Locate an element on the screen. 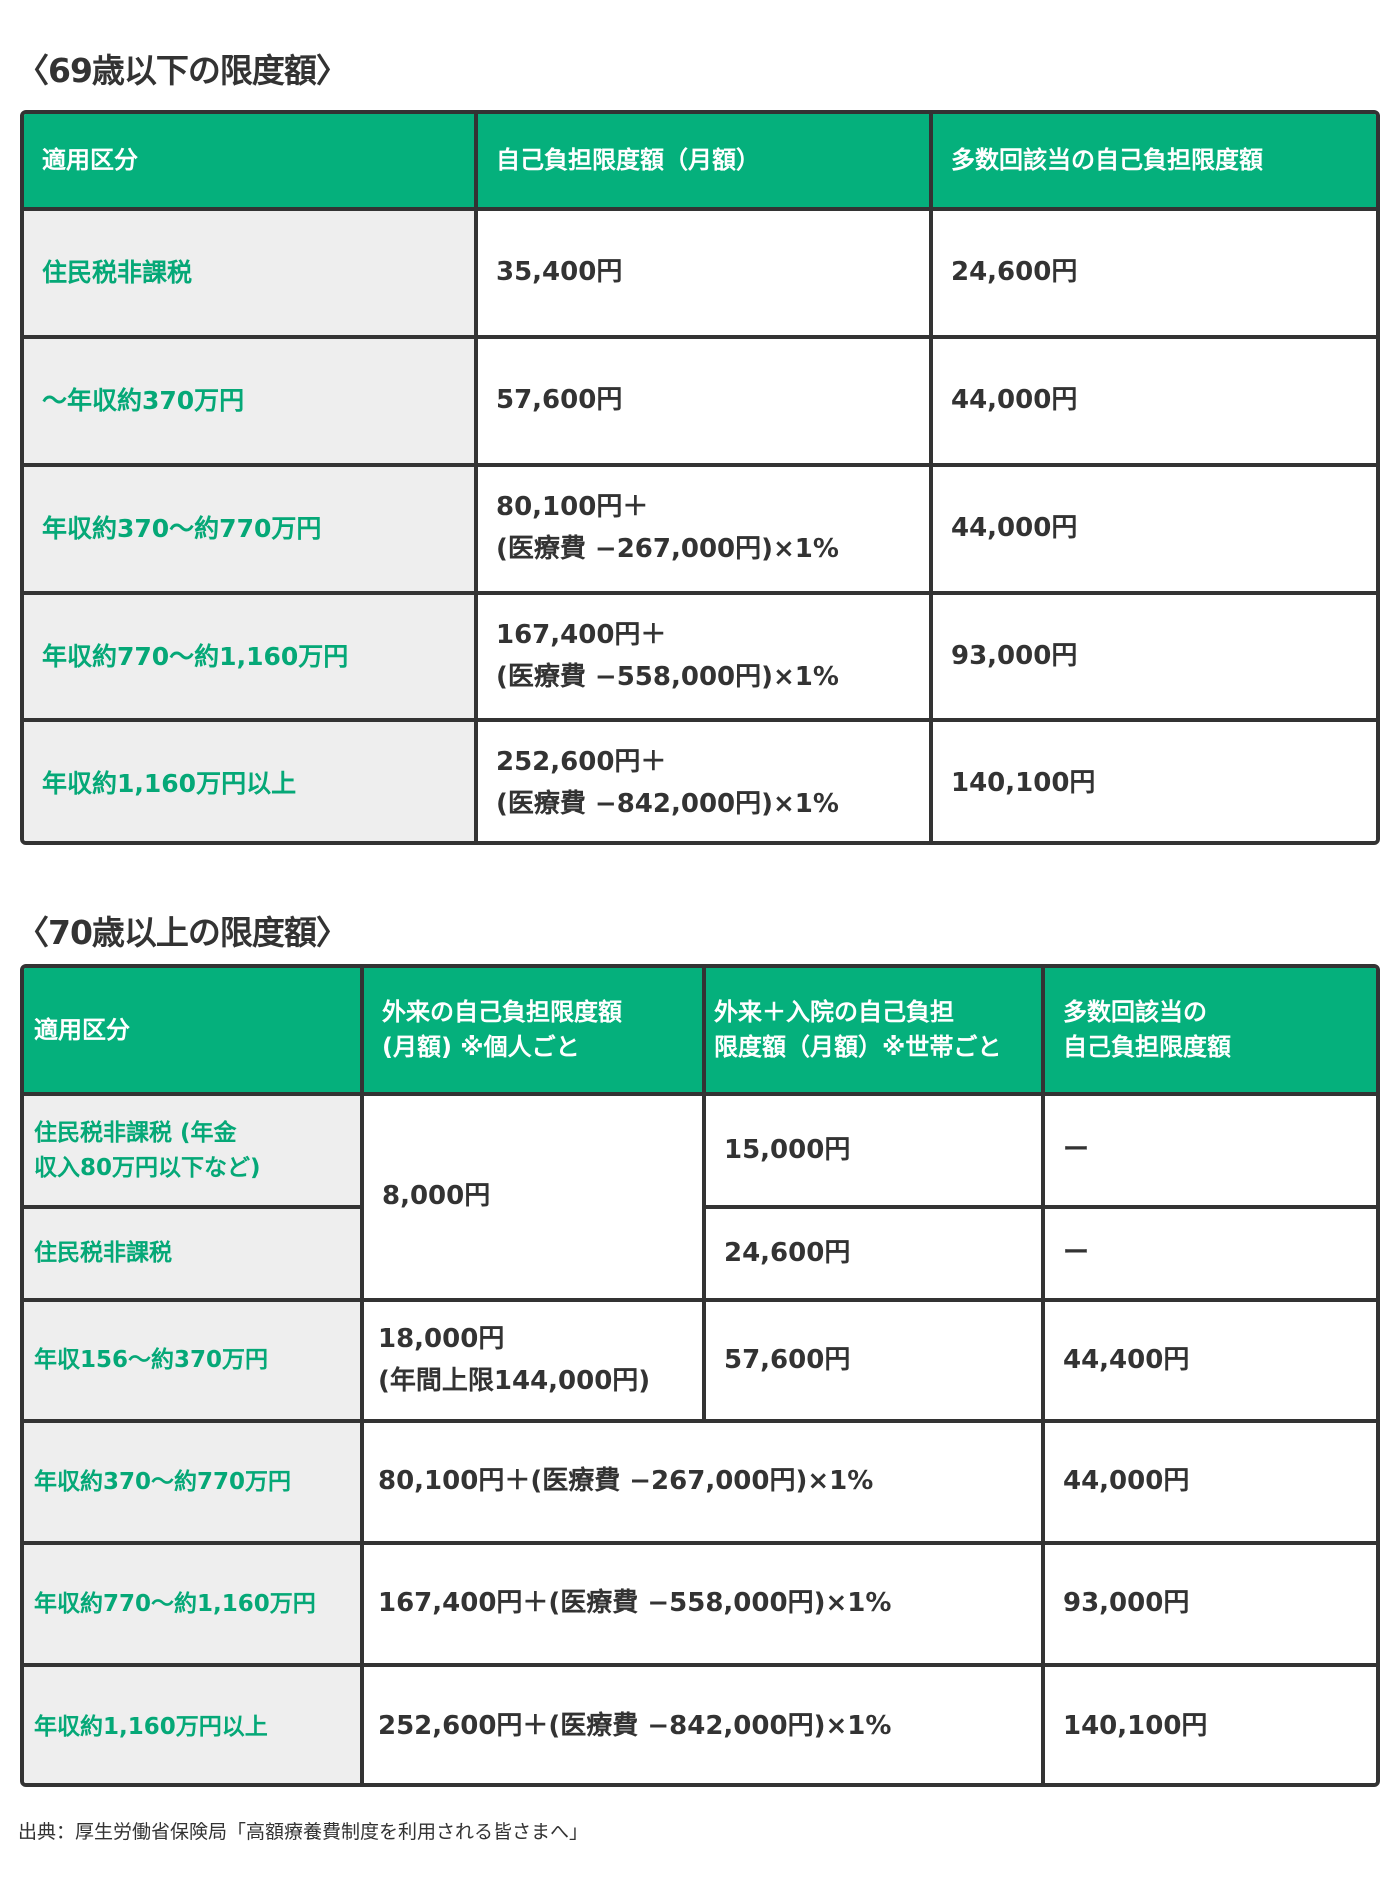  header-multiple-limit: 多数回該当の 自己負担限度額 is located at coordinates (1210, 1030).